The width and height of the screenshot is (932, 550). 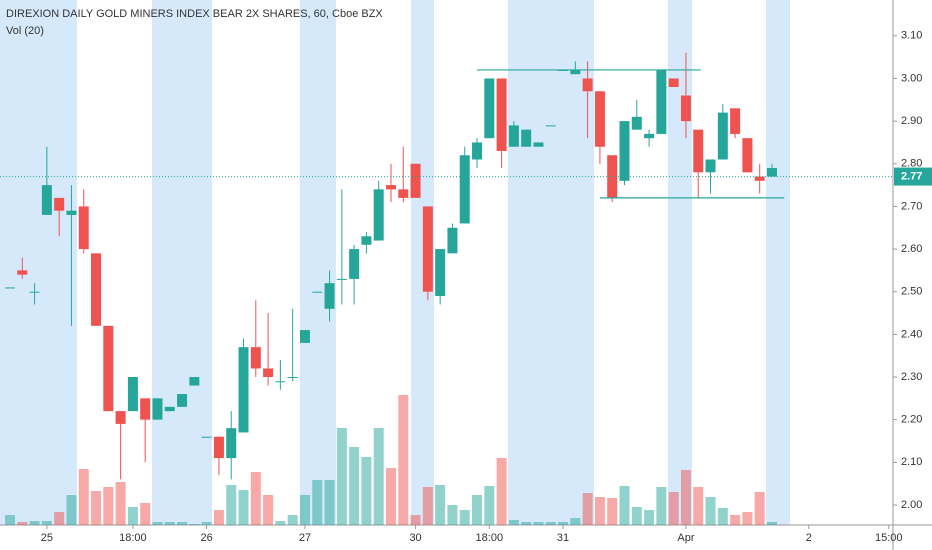 What do you see at coordinates (911, 176) in the screenshot?
I see `last-price-label: 2.77` at bounding box center [911, 176].